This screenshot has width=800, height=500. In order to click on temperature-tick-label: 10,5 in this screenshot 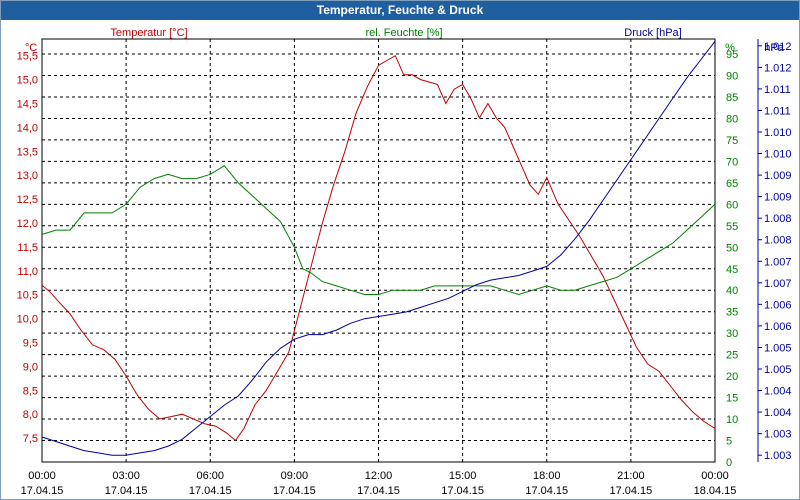, I will do `click(27, 296)`.